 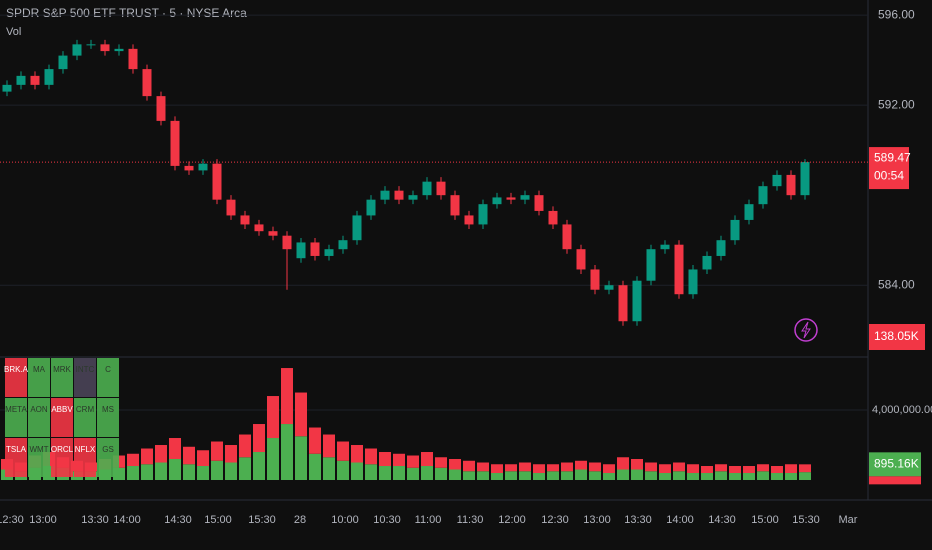 What do you see at coordinates (16, 449) in the screenshot?
I see `heatmap-label: TSLA` at bounding box center [16, 449].